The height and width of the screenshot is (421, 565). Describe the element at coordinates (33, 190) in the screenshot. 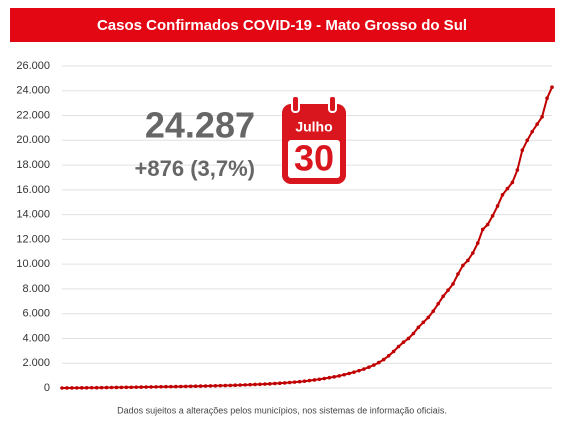

I see `y-tick-label: 16.000` at that location.